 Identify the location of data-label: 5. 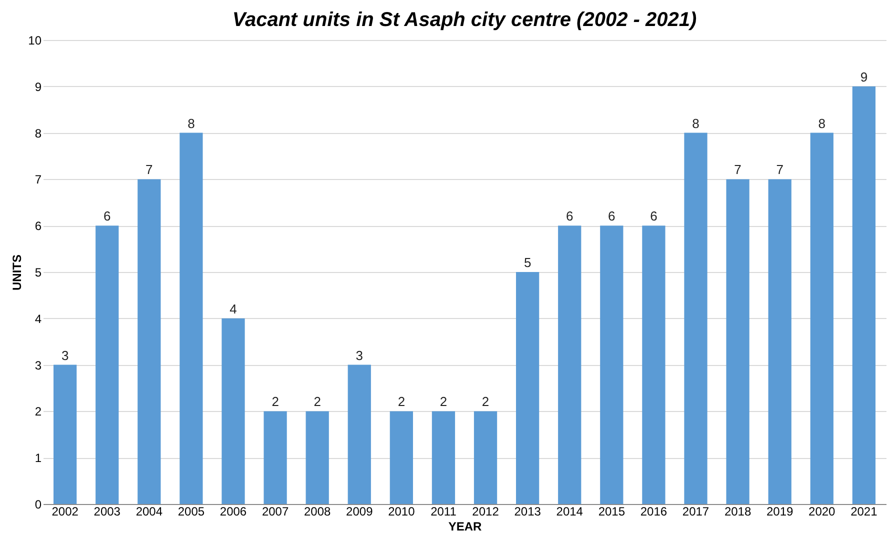
(528, 262).